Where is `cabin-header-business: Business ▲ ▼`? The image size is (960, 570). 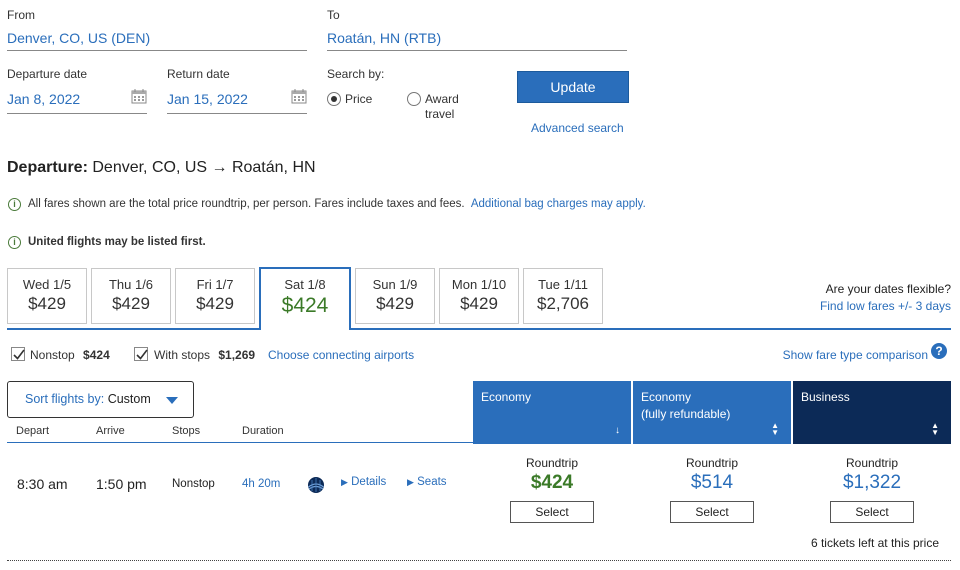
cabin-header-business: Business ▲ ▼ is located at coordinates (872, 412).